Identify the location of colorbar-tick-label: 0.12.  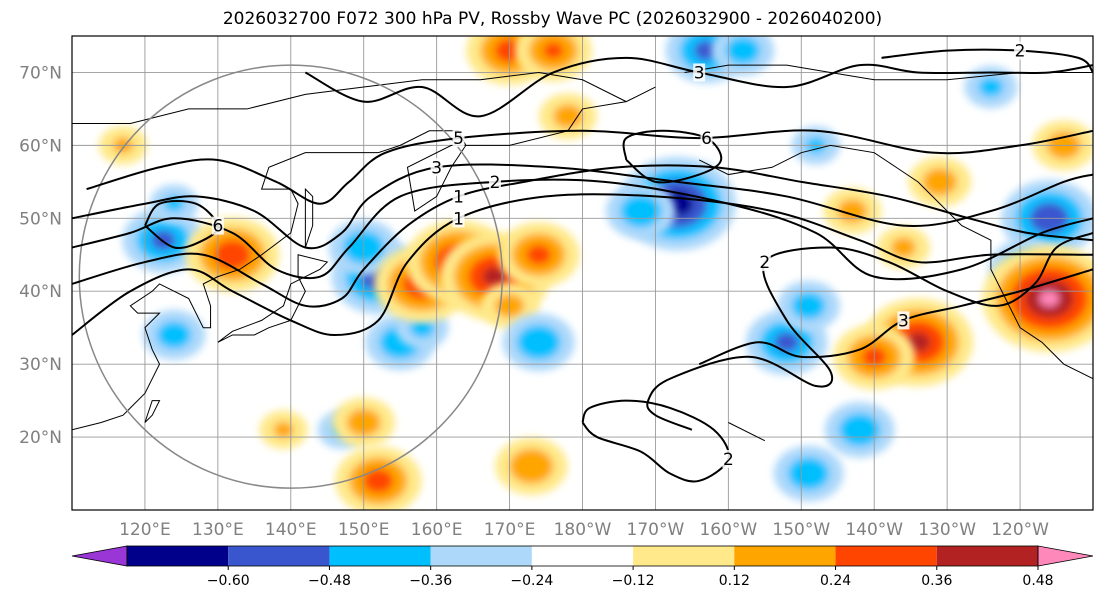
(734, 581).